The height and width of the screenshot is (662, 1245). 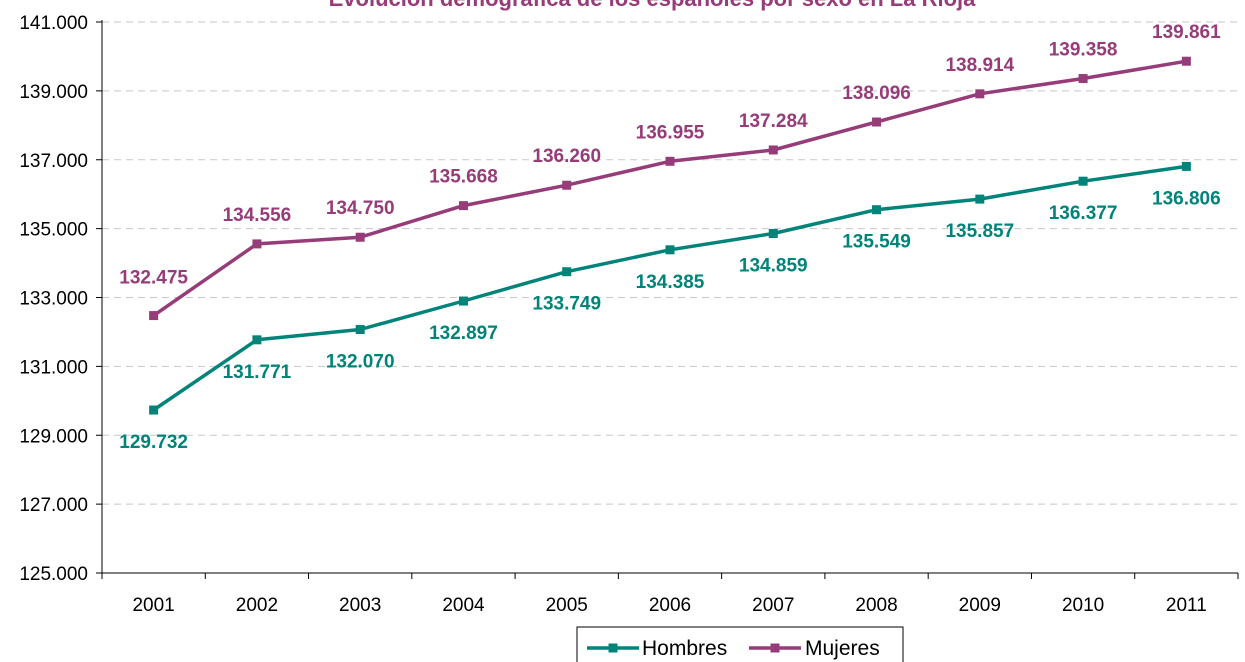 What do you see at coordinates (773, 265) in the screenshot?
I see `data-label-hombres: 134.859` at bounding box center [773, 265].